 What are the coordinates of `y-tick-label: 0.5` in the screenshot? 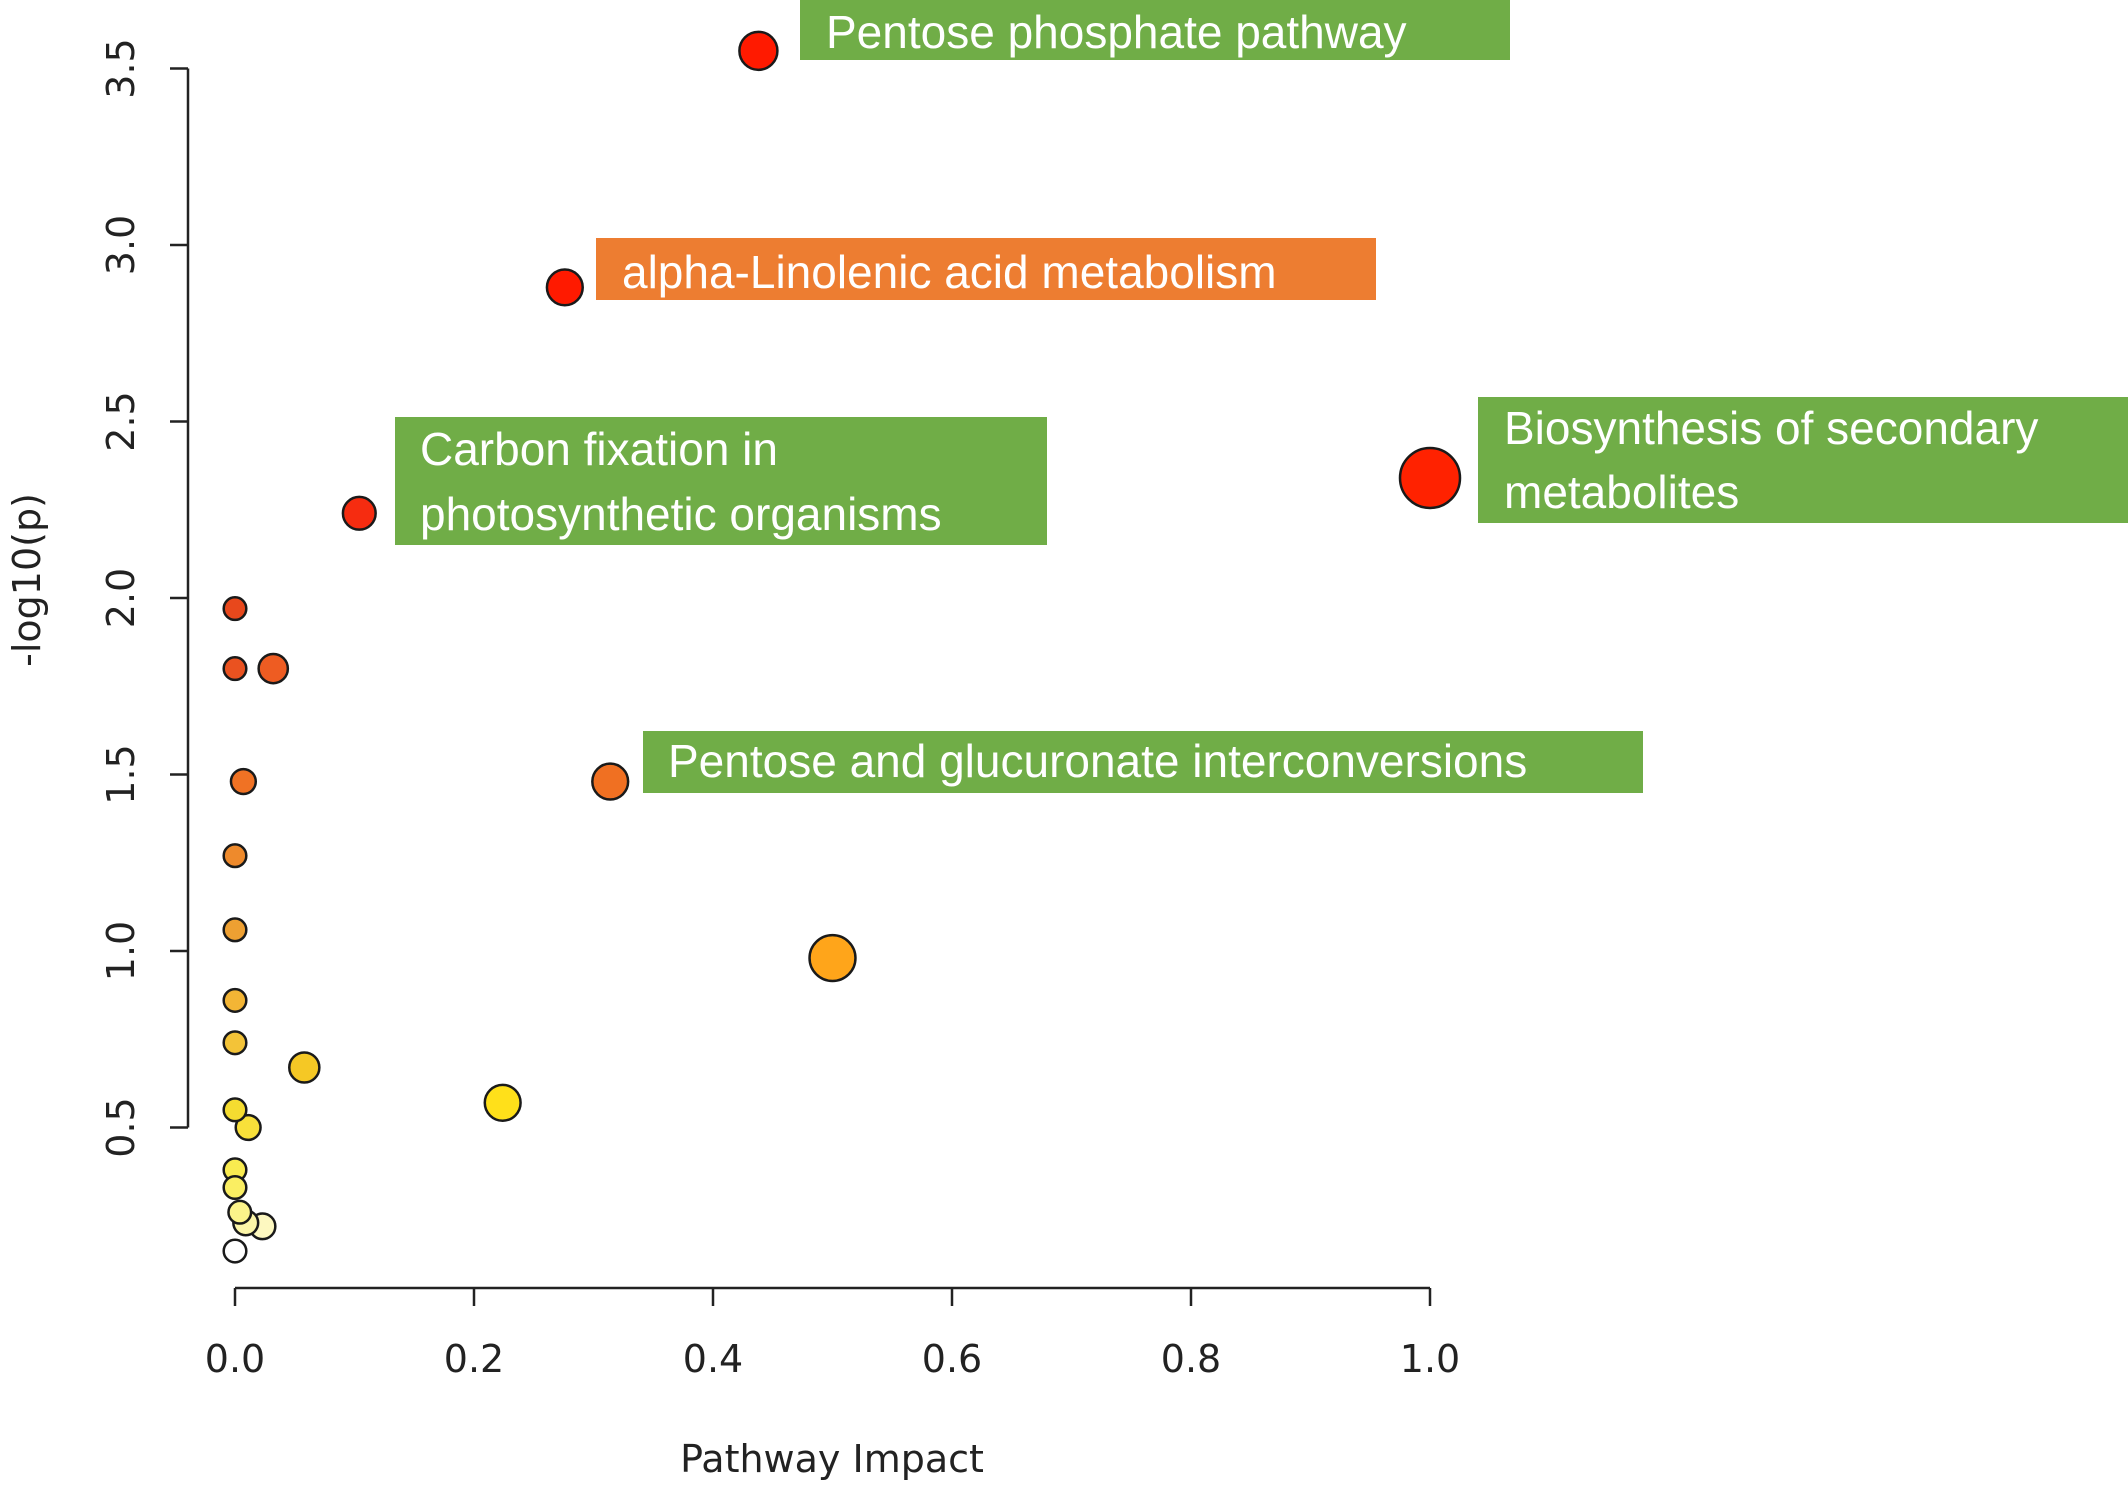 It's located at (121, 1127).